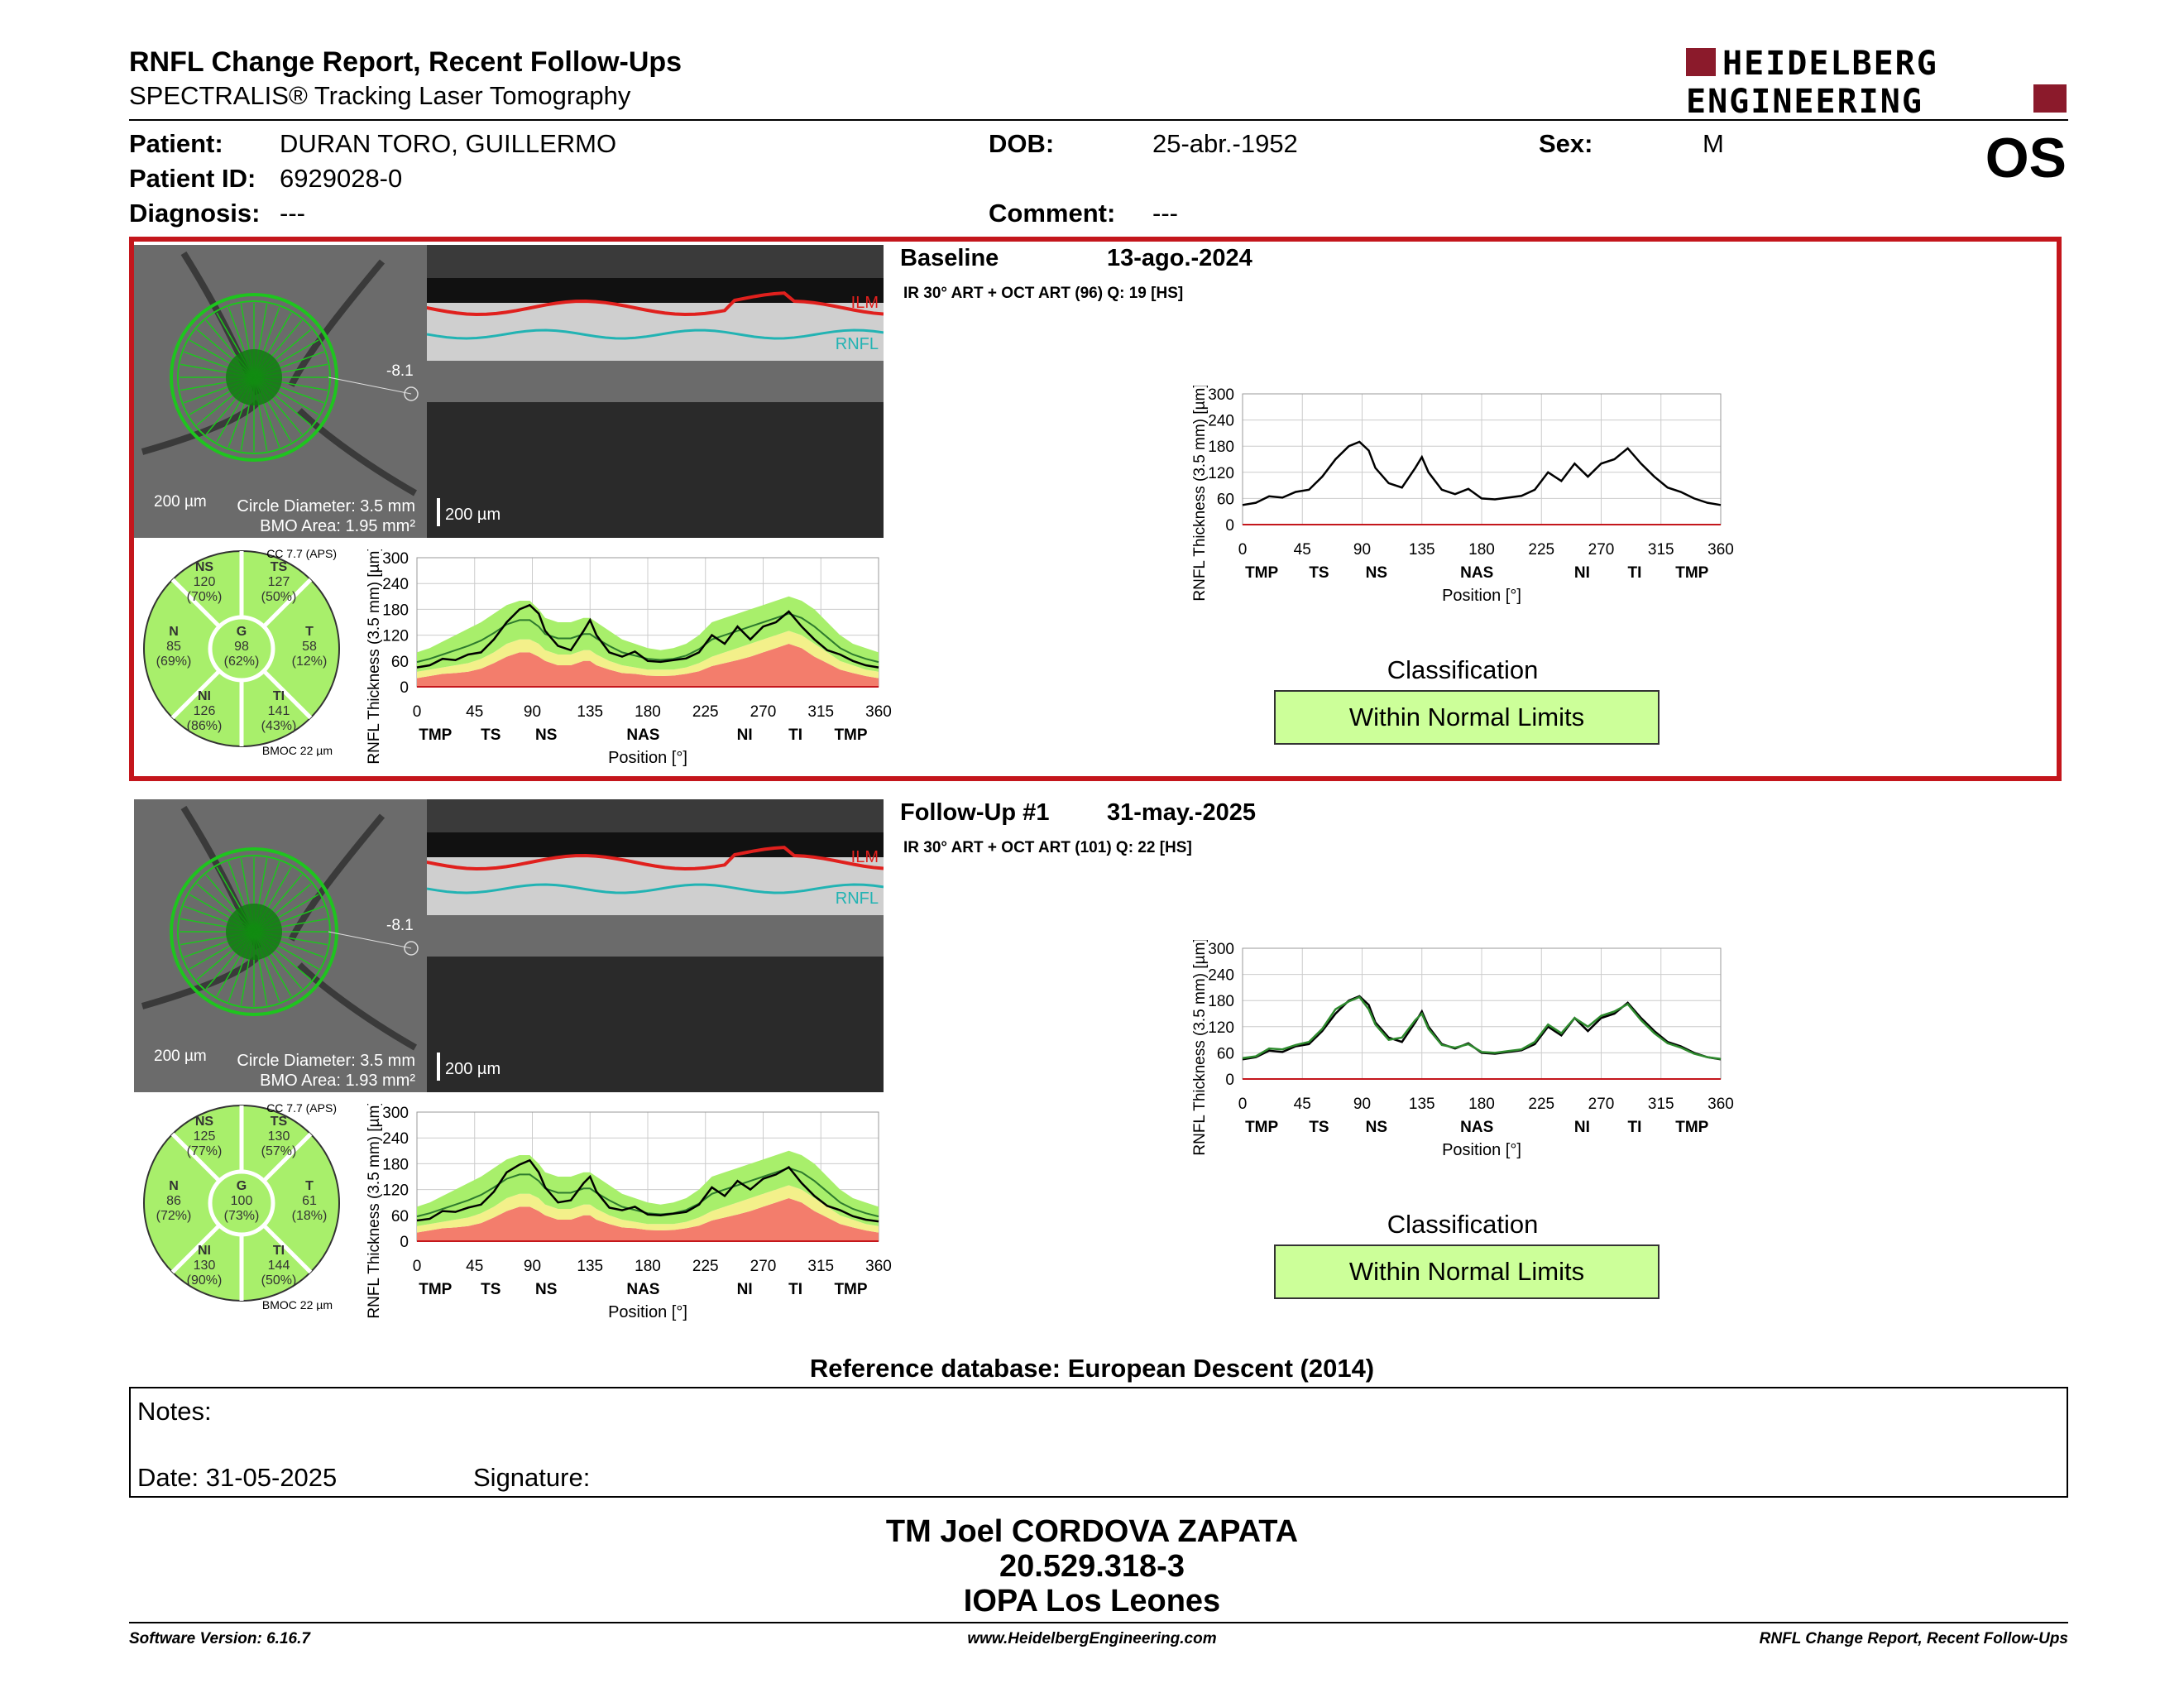 The image size is (2184, 1688). What do you see at coordinates (1098, 120) in the screenshot?
I see `header-divider` at bounding box center [1098, 120].